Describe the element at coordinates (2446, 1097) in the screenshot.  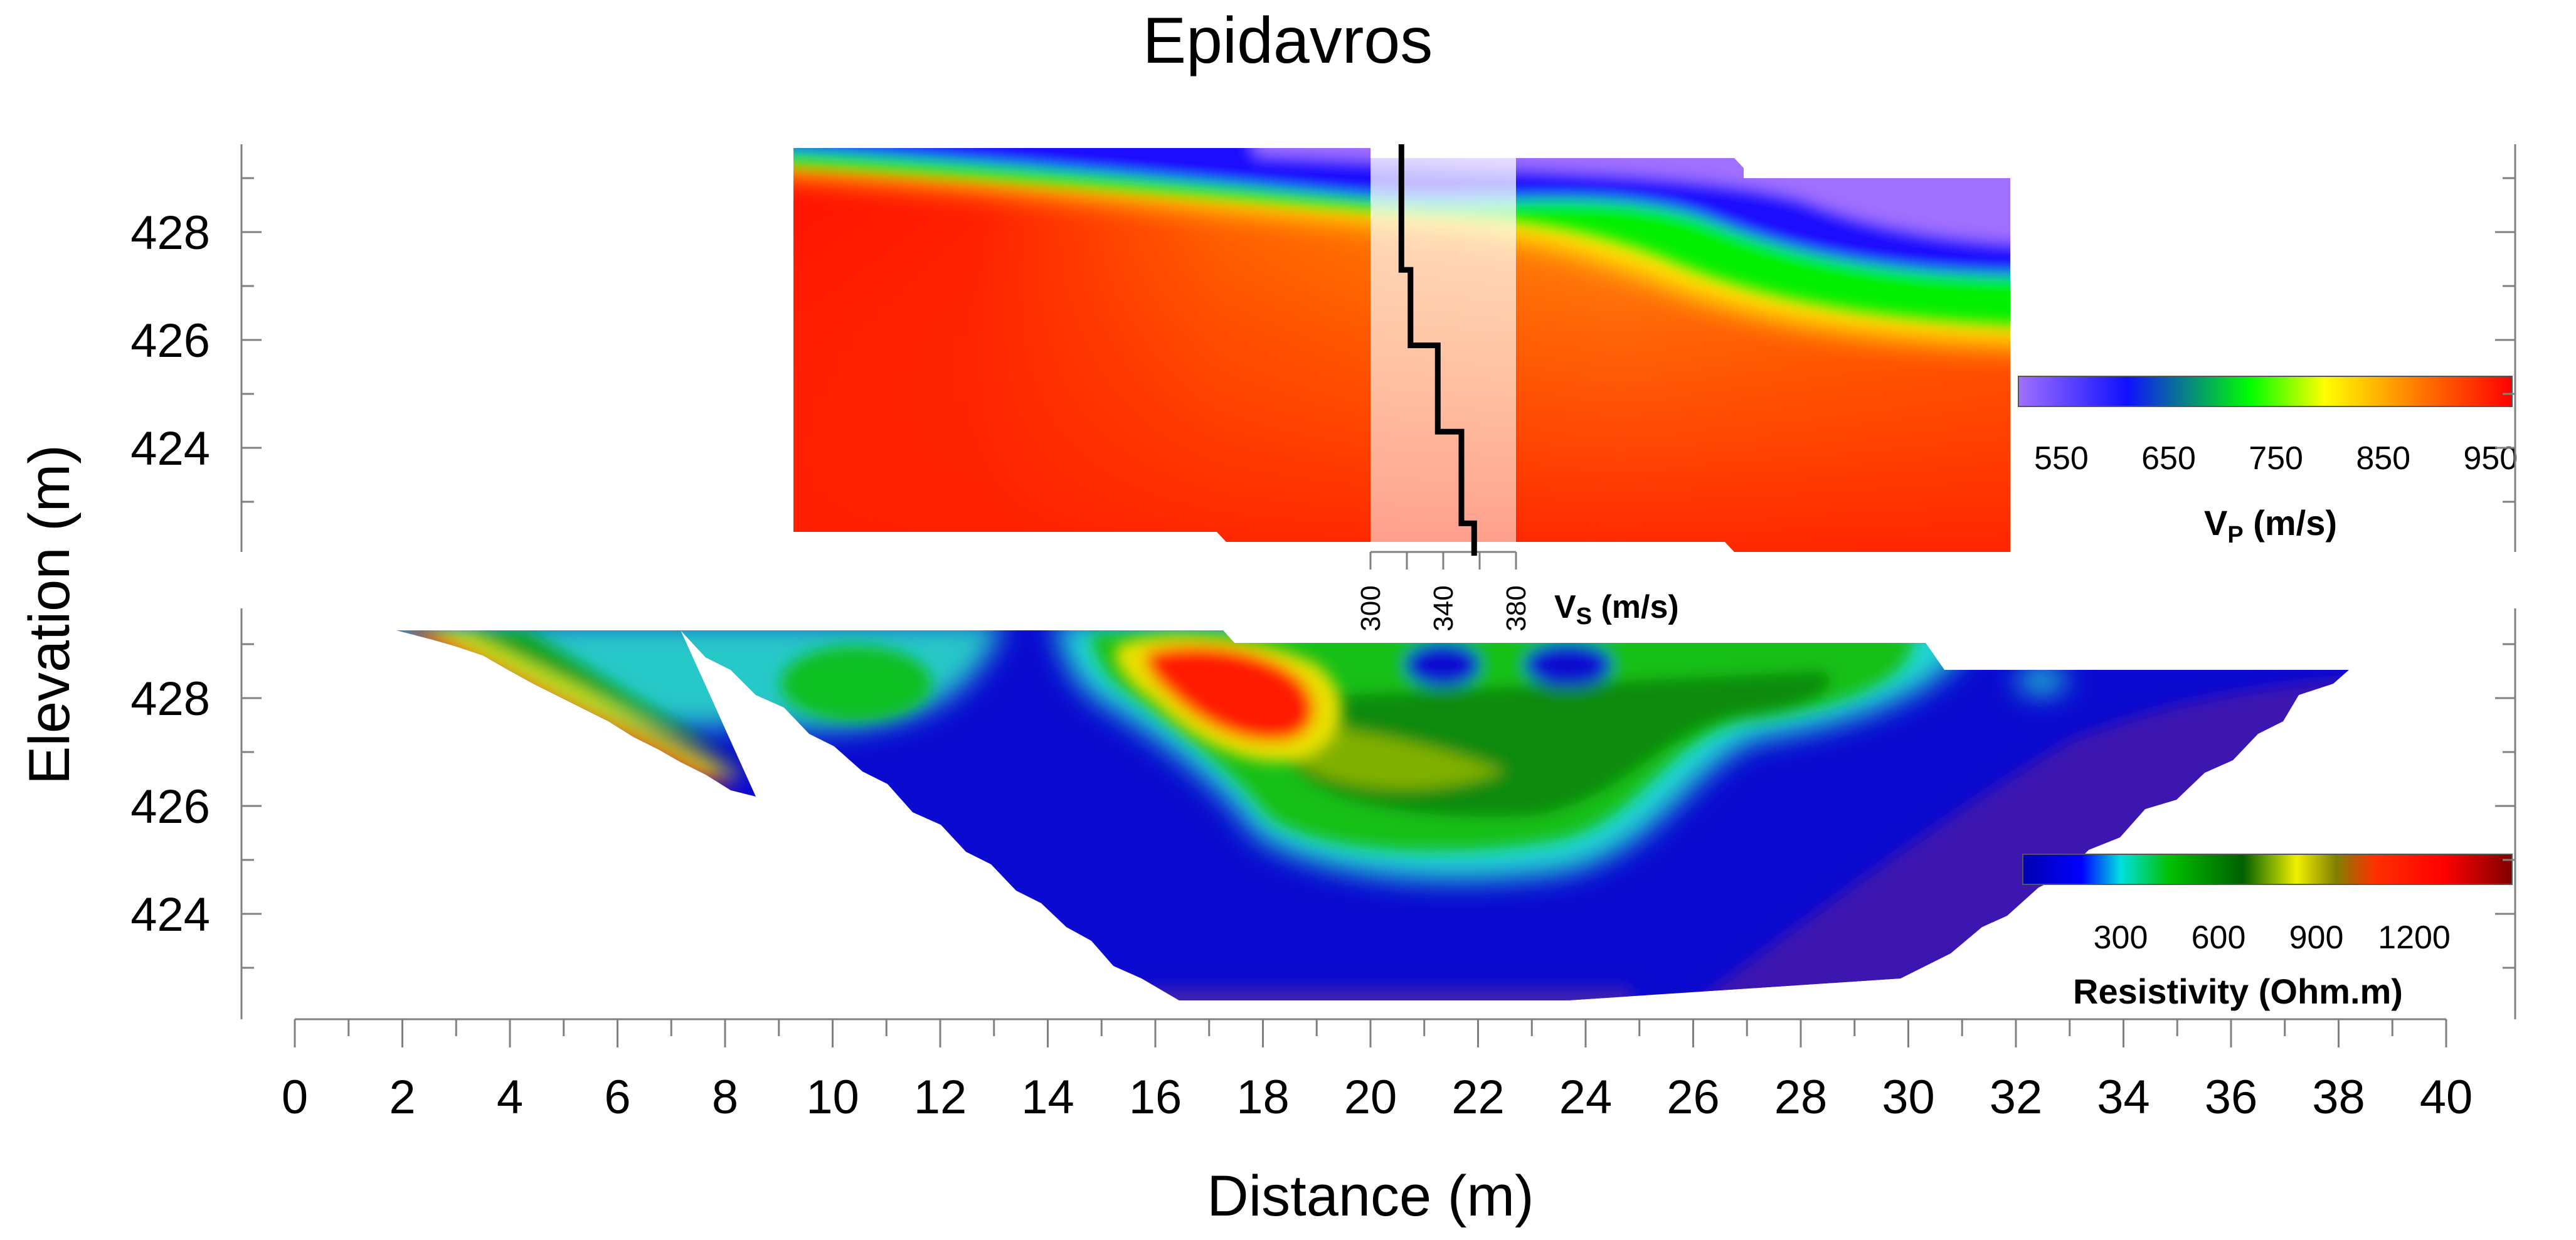
I see `x-tick-label: 40` at that location.